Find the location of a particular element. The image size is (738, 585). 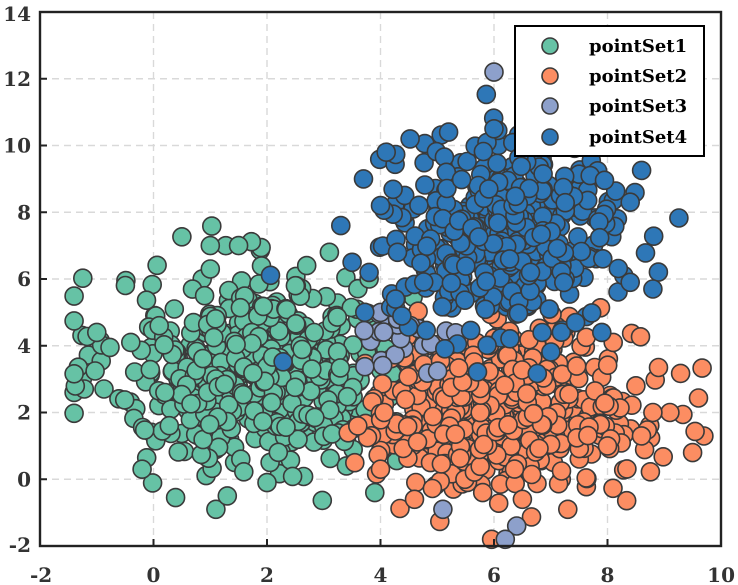

y-axis-ticks: -2 0 2 4 6 8 10 12 14 is located at coordinates (25, 279).